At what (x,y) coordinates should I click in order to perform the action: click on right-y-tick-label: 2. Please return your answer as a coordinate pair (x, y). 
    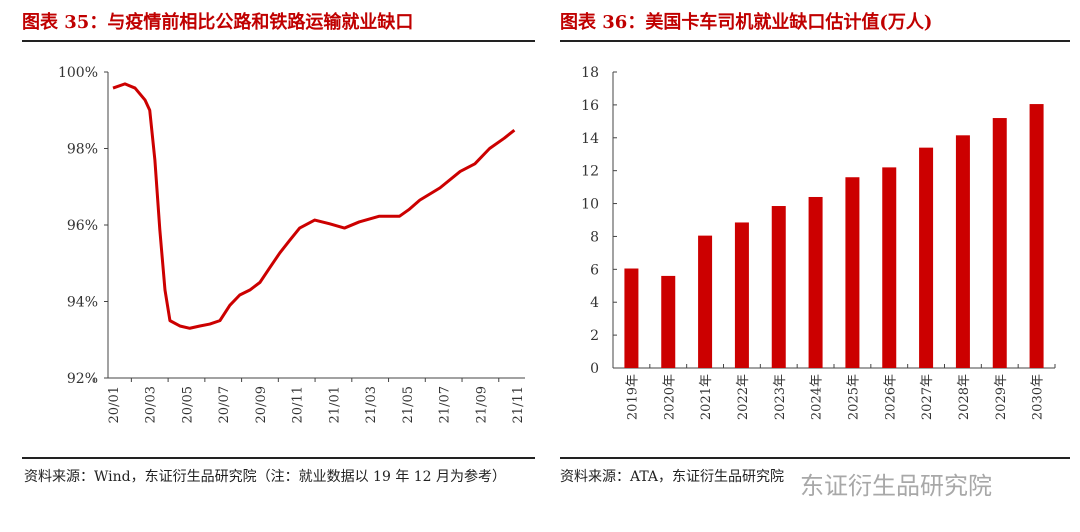
    Looking at the image, I should click on (594, 336).